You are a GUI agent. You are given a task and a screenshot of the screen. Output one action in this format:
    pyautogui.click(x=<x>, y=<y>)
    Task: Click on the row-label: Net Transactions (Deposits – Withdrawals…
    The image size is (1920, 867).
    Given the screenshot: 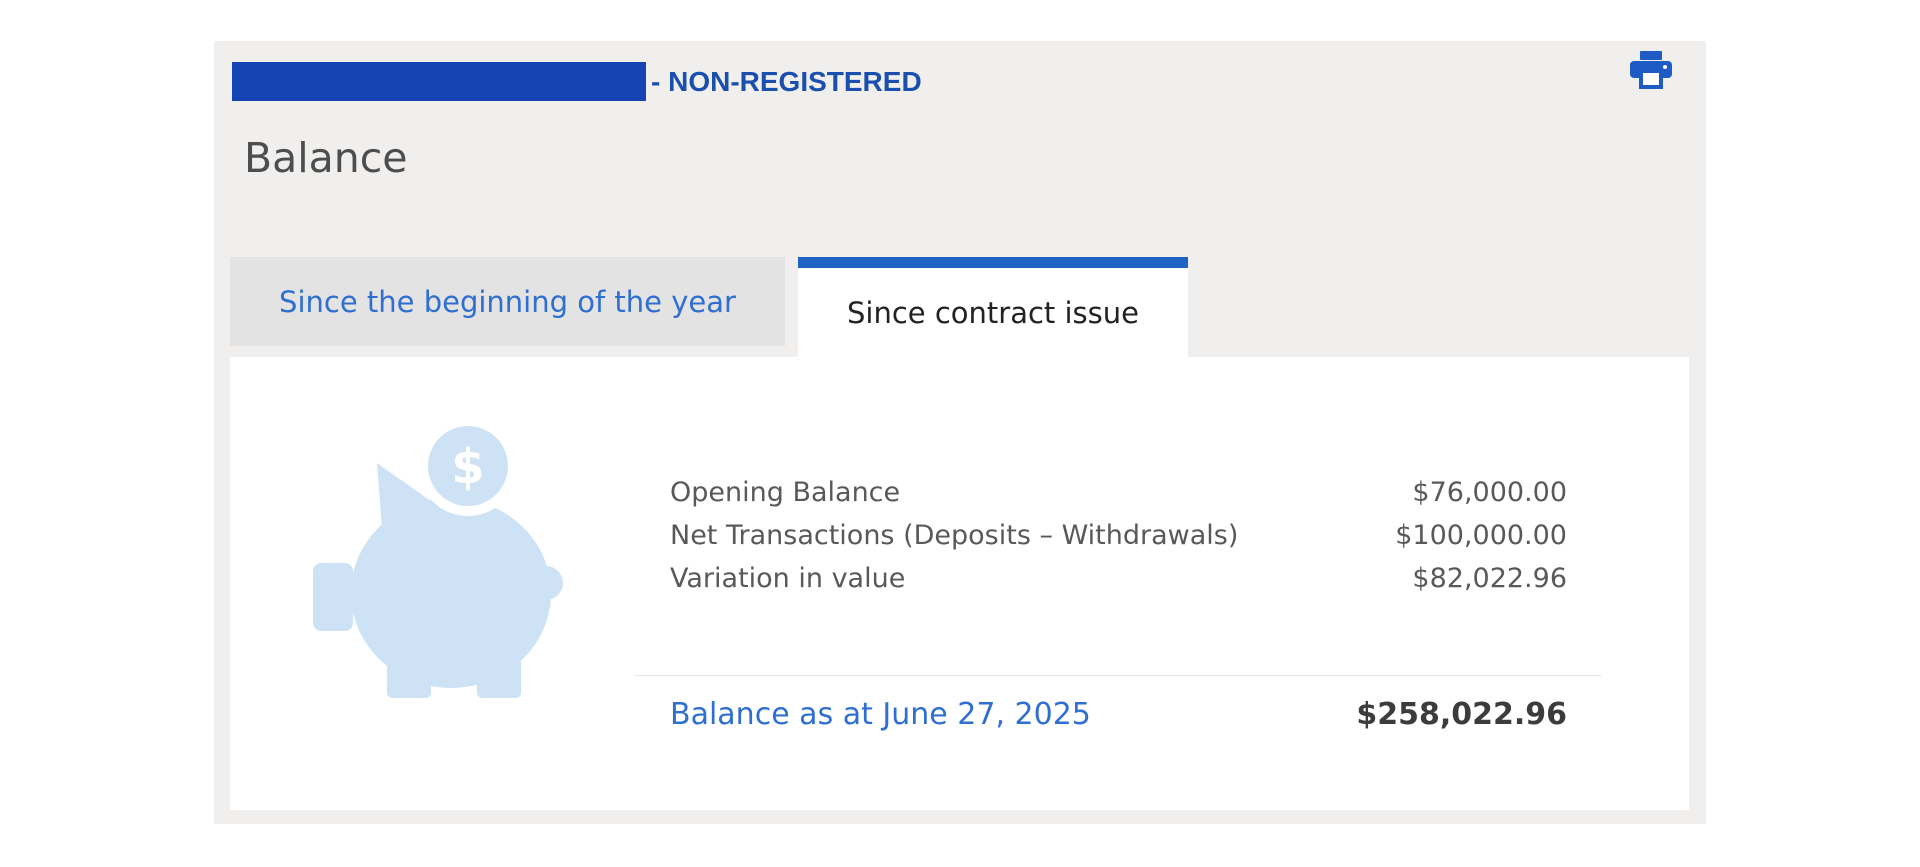 What is the action you would take?
    pyautogui.click(x=954, y=535)
    